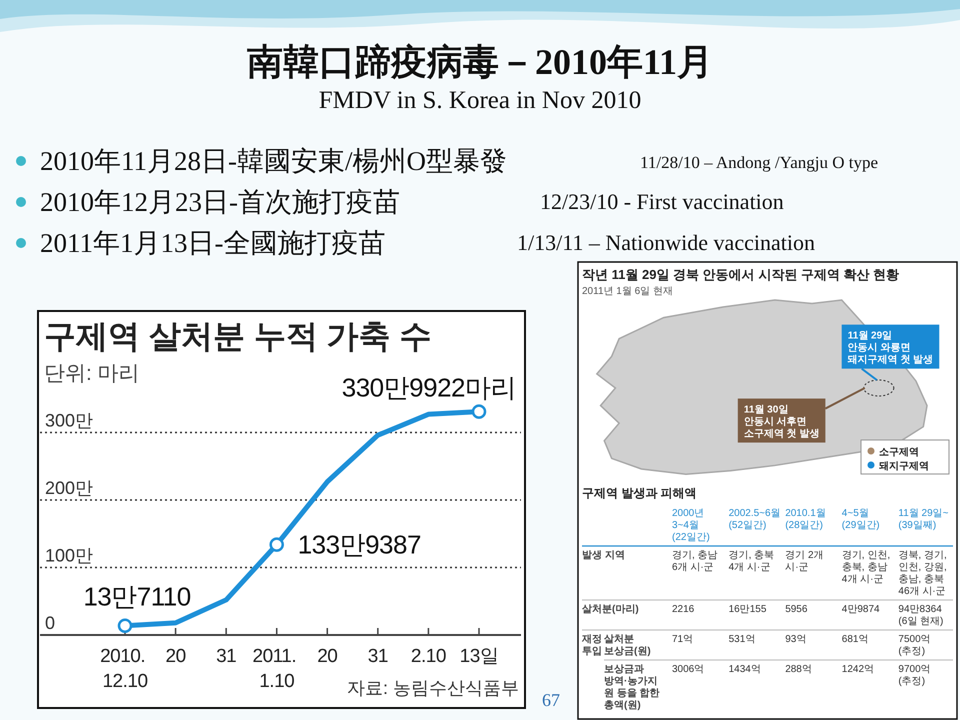 This screenshot has height=720, width=960. Describe the element at coordinates (428, 656) in the screenshot. I see `x-tick-label: 2.10` at that location.